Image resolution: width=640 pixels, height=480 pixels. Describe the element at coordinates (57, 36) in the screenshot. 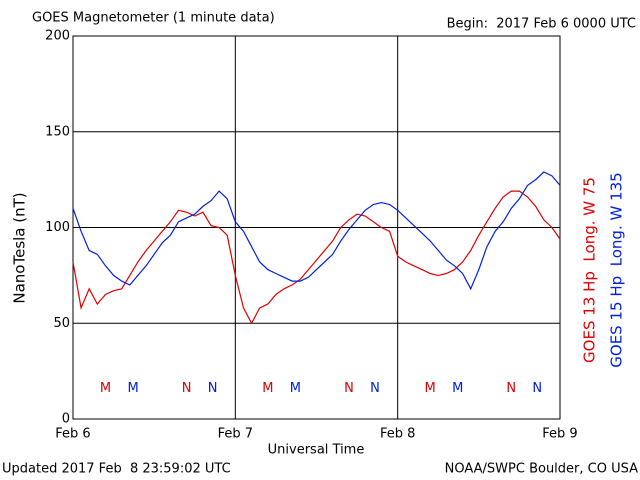

I see `y-tick-label: 200` at that location.